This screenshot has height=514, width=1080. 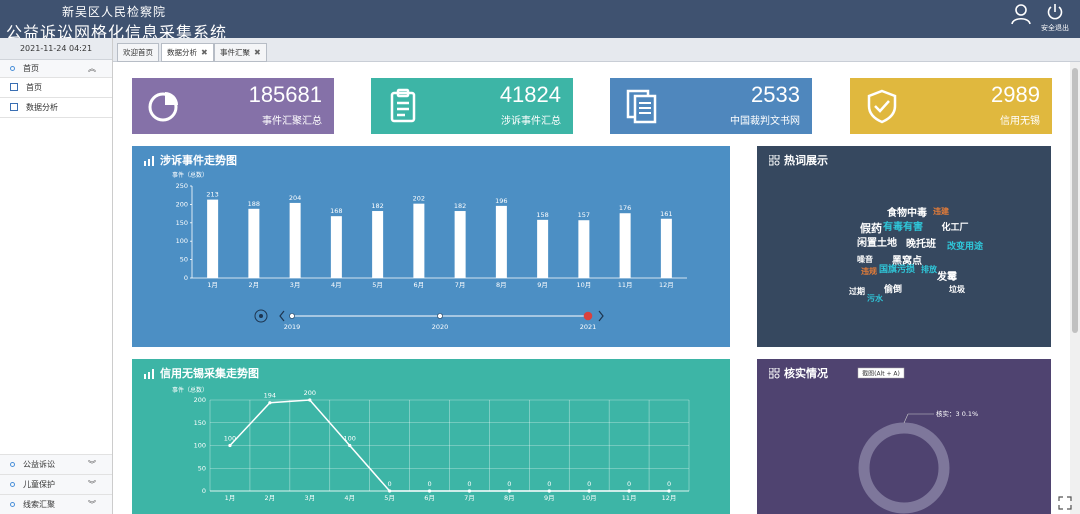 I want to click on tab-data-analysis: 数据分析 ✖, so click(x=187, y=52).